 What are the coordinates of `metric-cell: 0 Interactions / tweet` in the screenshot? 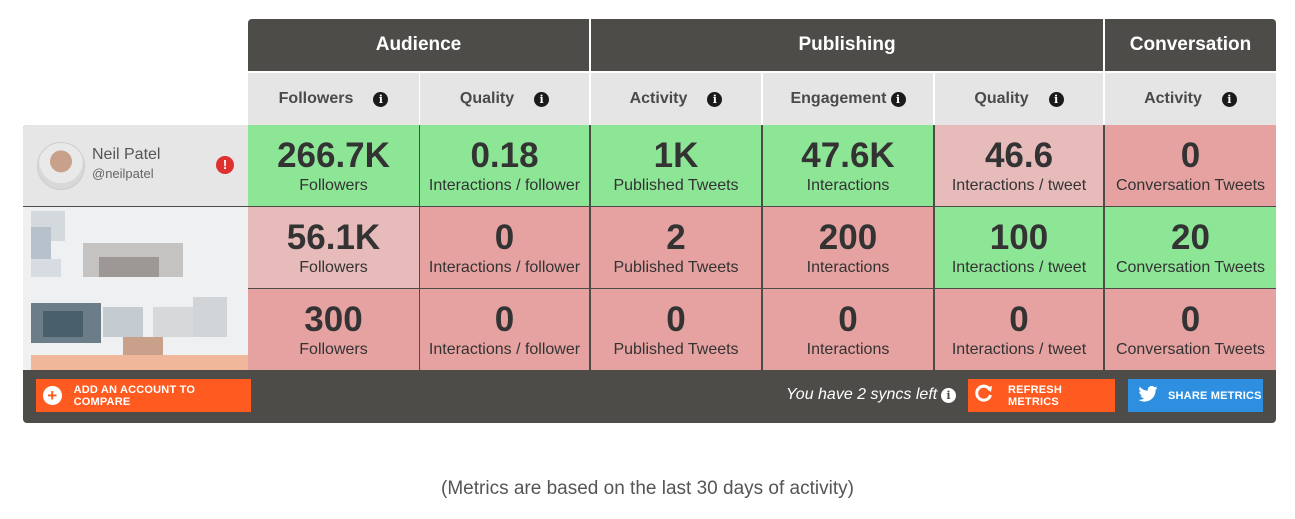 It's located at (1019, 329).